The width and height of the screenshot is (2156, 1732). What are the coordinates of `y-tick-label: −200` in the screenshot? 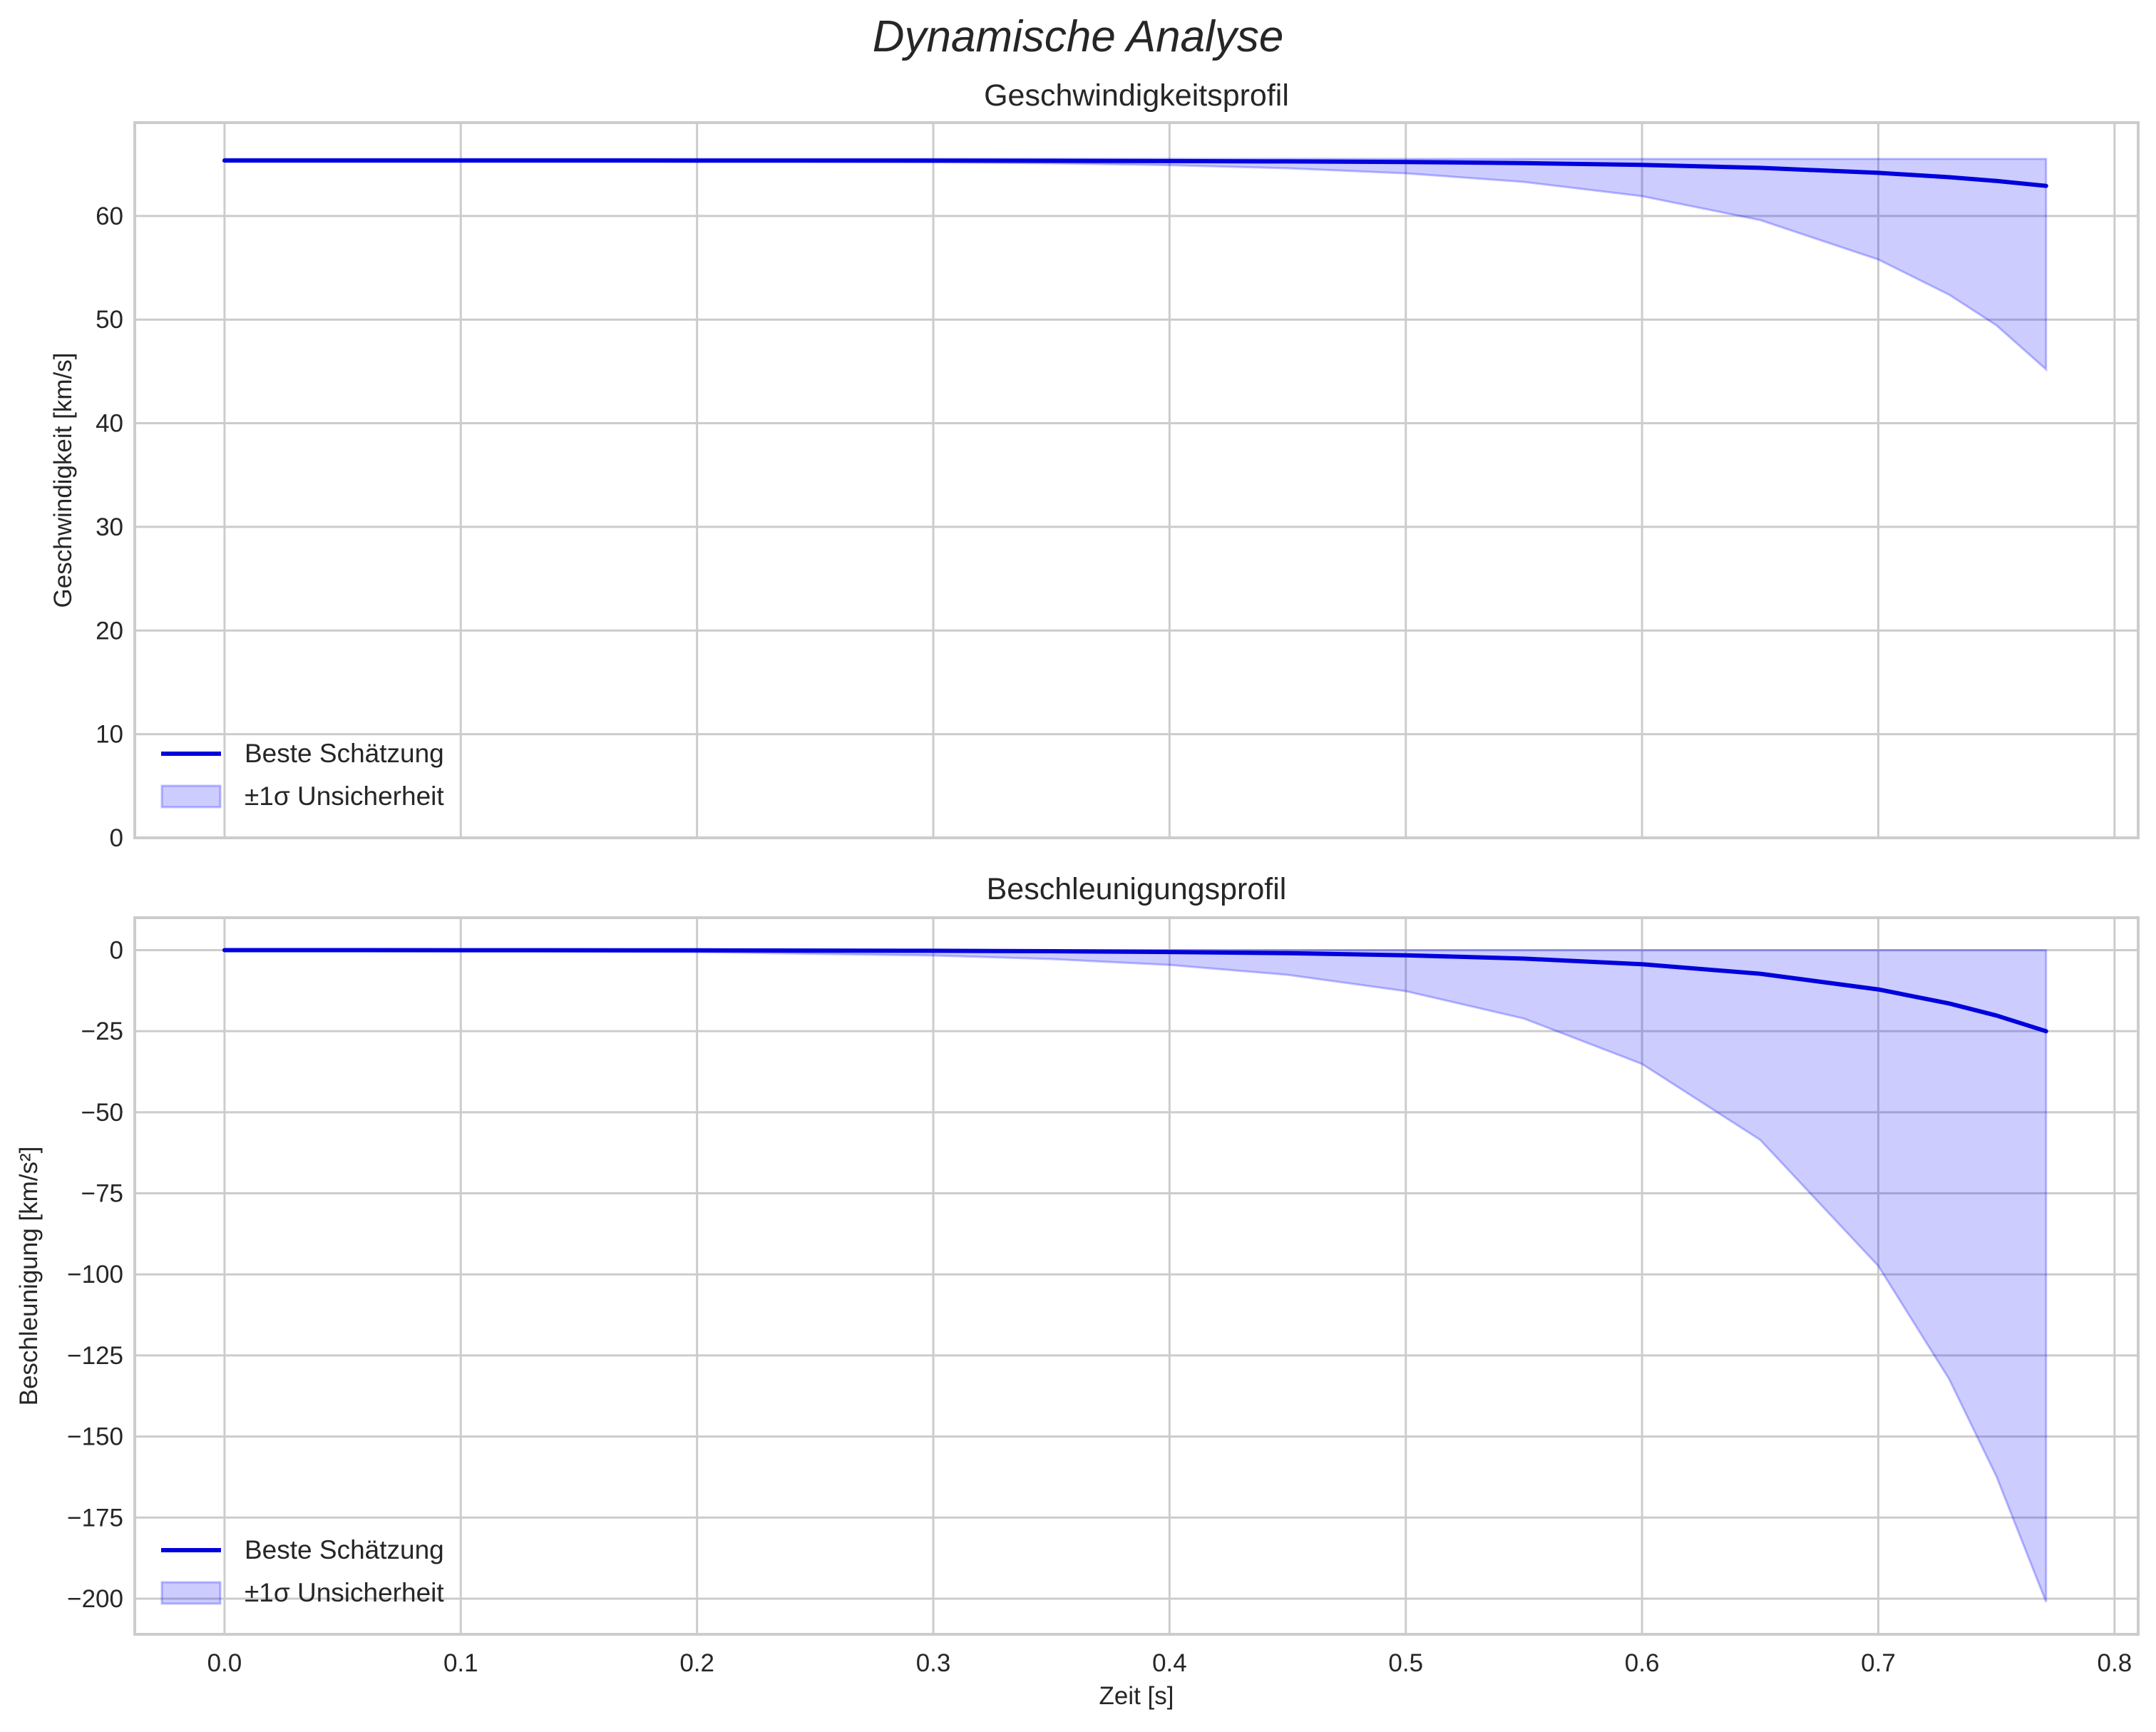 It's located at (95, 1599).